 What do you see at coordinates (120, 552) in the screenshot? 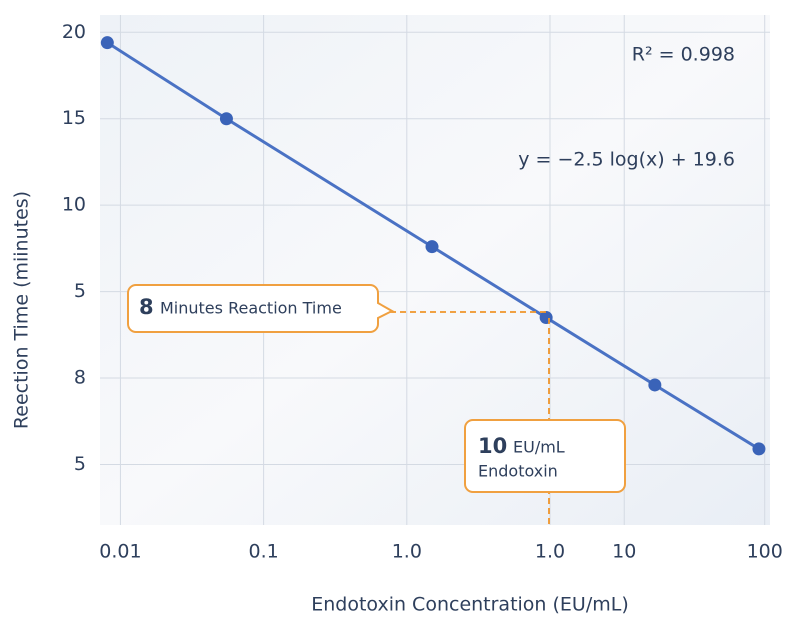
I see `x-tick-label: 0.01` at bounding box center [120, 552].